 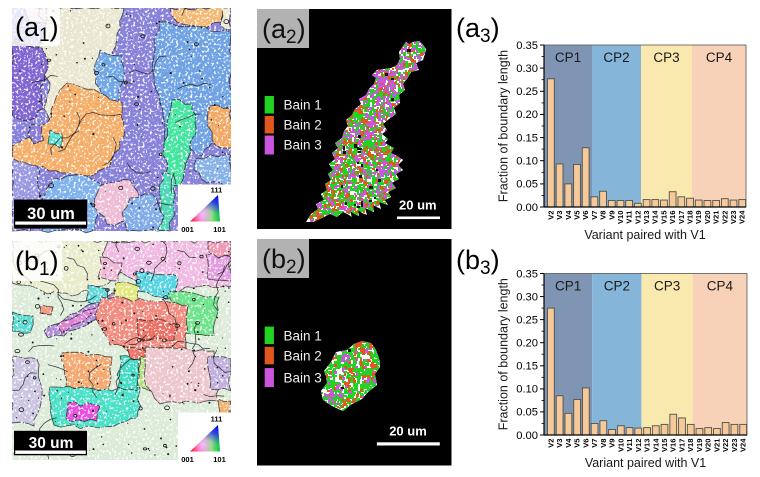 What do you see at coordinates (478, 262) in the screenshot?
I see `svg-text: (b3)` at bounding box center [478, 262].